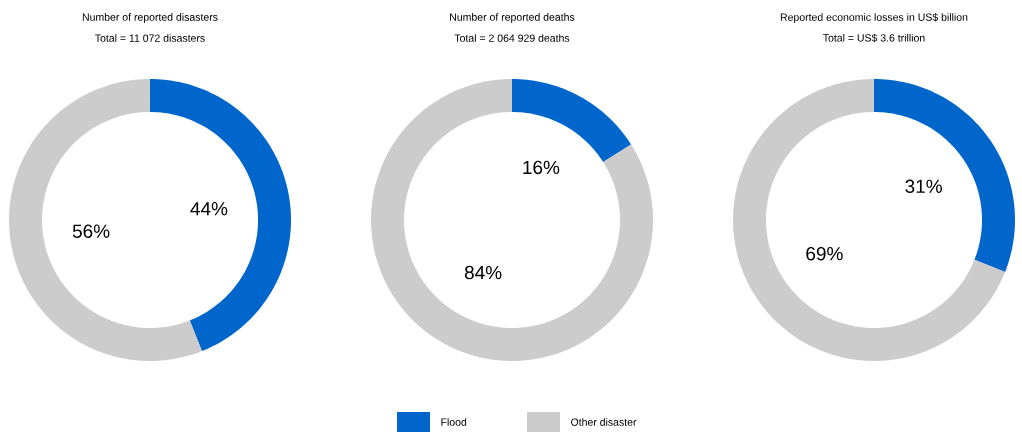  I want to click on chart-title: Number of reported deaths, so click(512, 18).